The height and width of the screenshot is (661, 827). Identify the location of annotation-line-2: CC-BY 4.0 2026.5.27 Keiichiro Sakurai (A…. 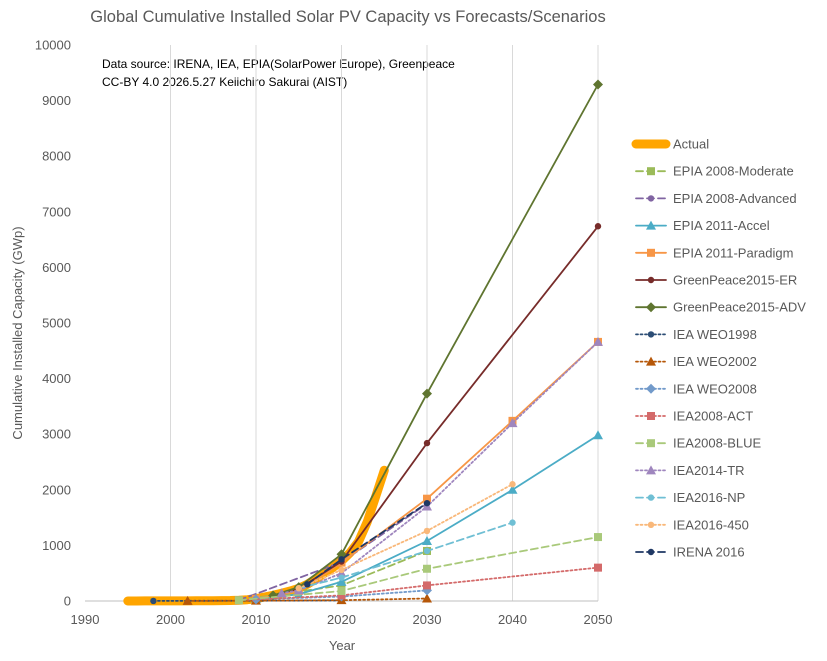
(224, 82).